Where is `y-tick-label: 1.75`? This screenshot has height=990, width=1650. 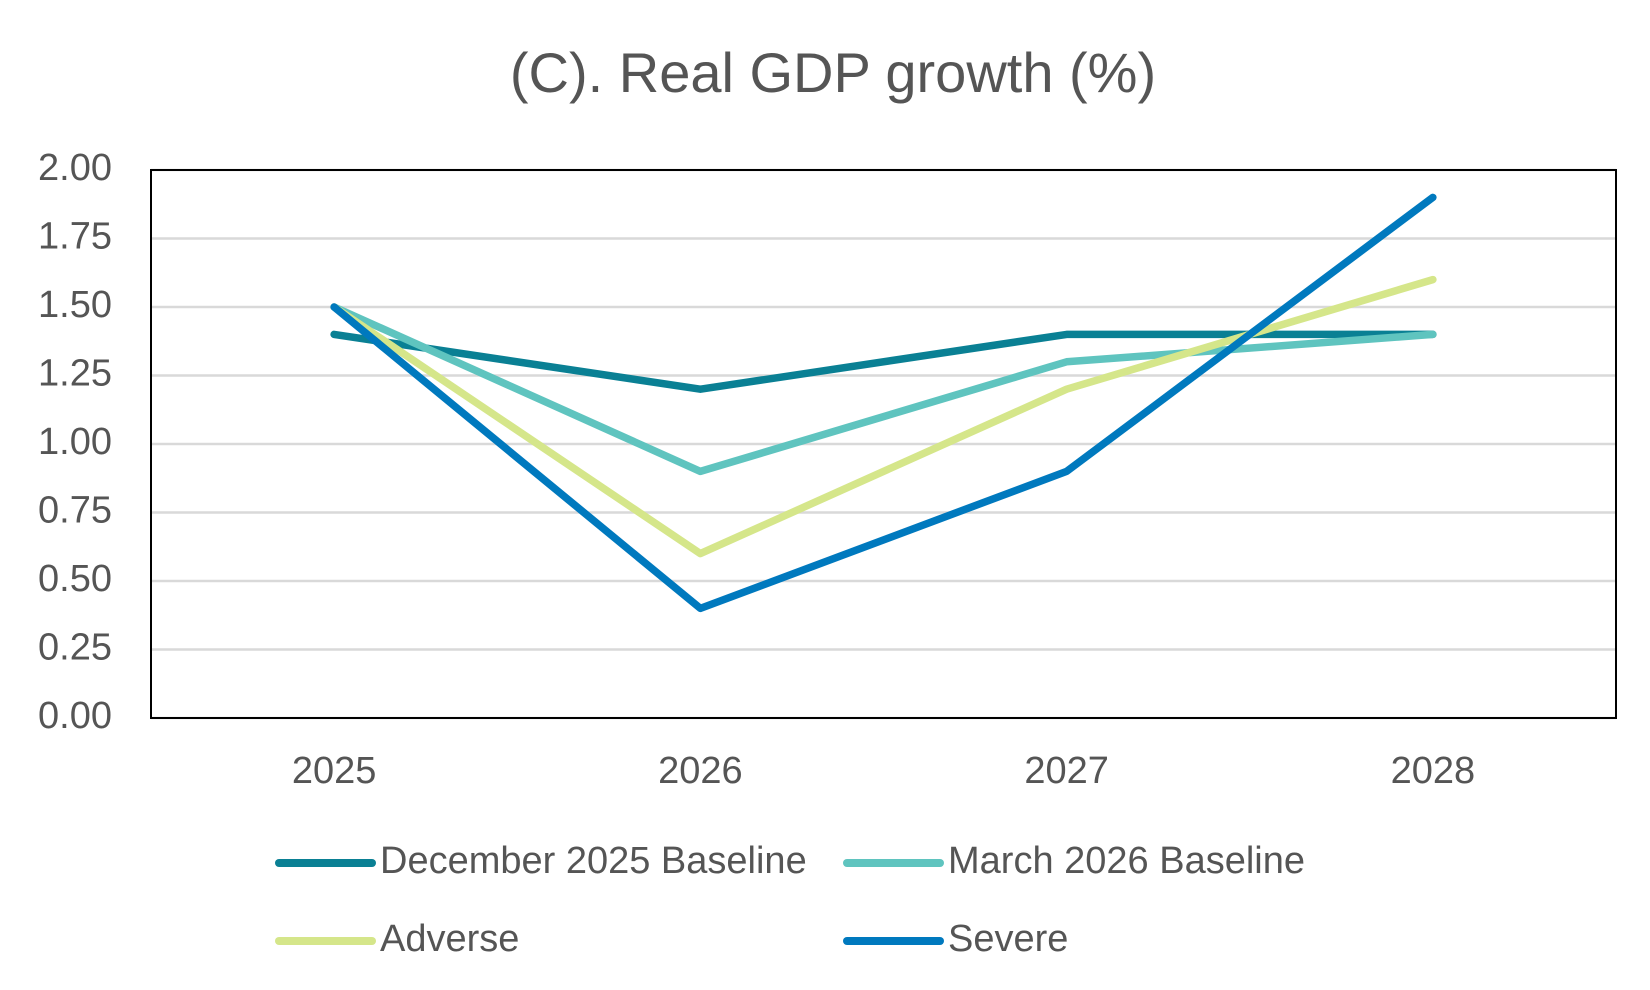
y-tick-label: 1.75 is located at coordinates (75, 237).